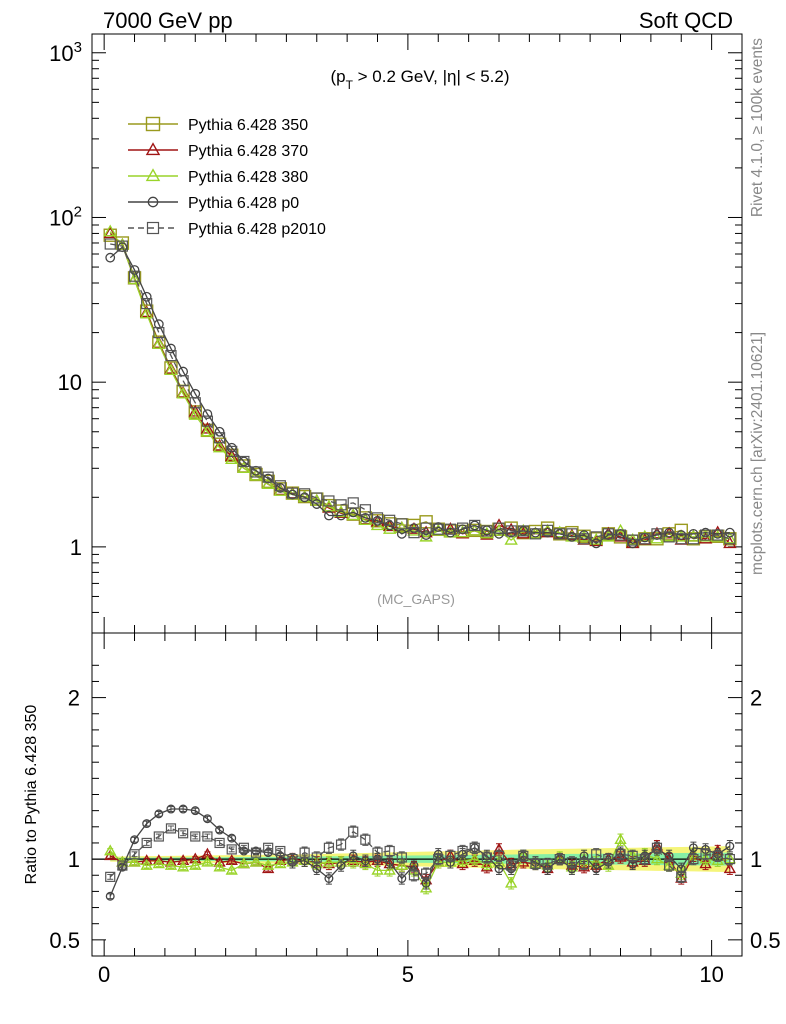 The width and height of the screenshot is (786, 1024). I want to click on legend-label: Pythia 6.428 370, so click(248, 151).